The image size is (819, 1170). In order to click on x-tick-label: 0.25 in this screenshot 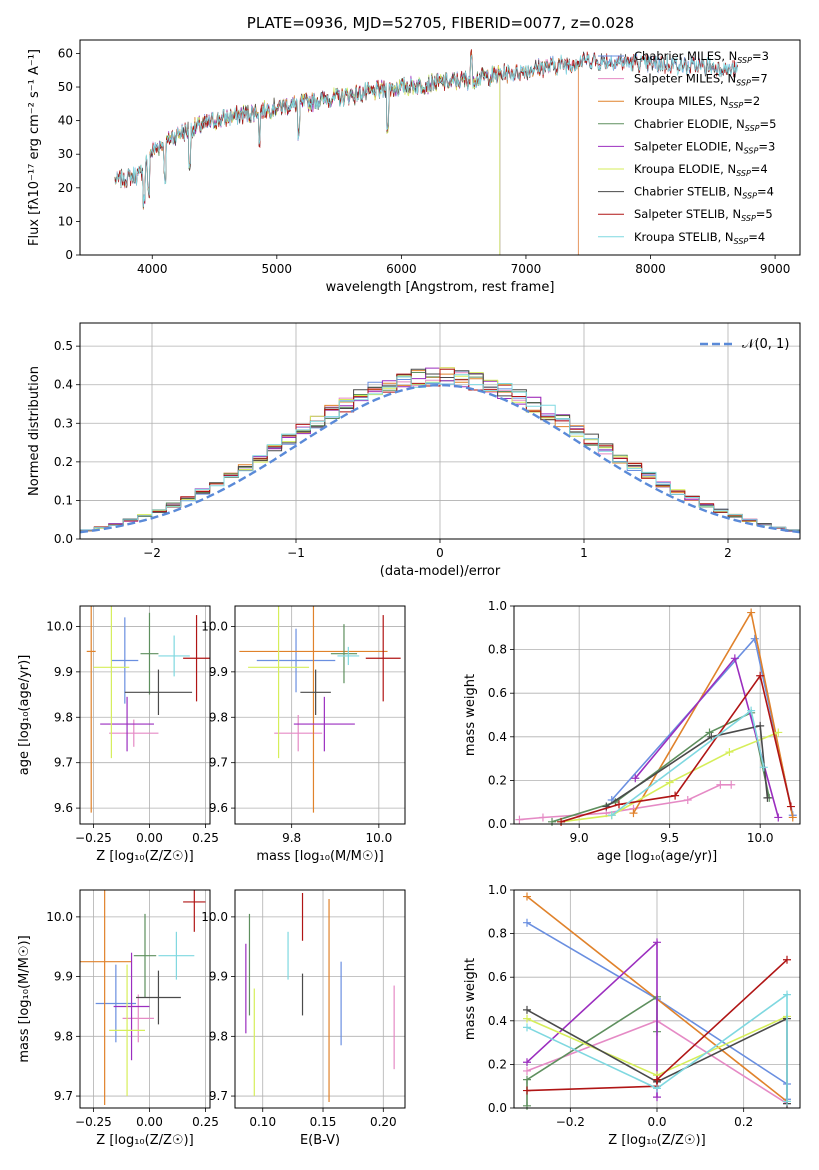, I will do `click(205, 838)`.